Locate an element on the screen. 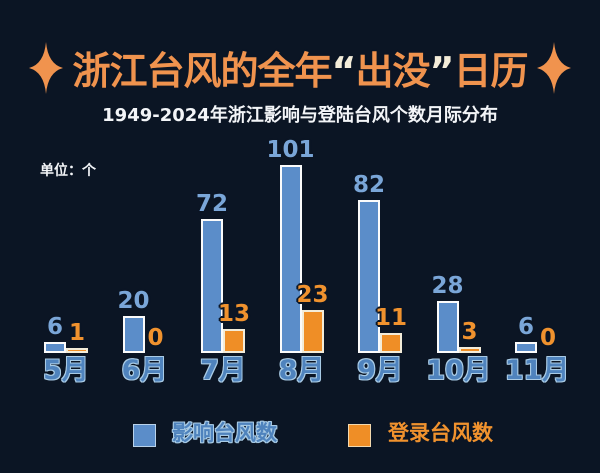  title-text-prefix: 浙江台风的全年 is located at coordinates (202, 71).